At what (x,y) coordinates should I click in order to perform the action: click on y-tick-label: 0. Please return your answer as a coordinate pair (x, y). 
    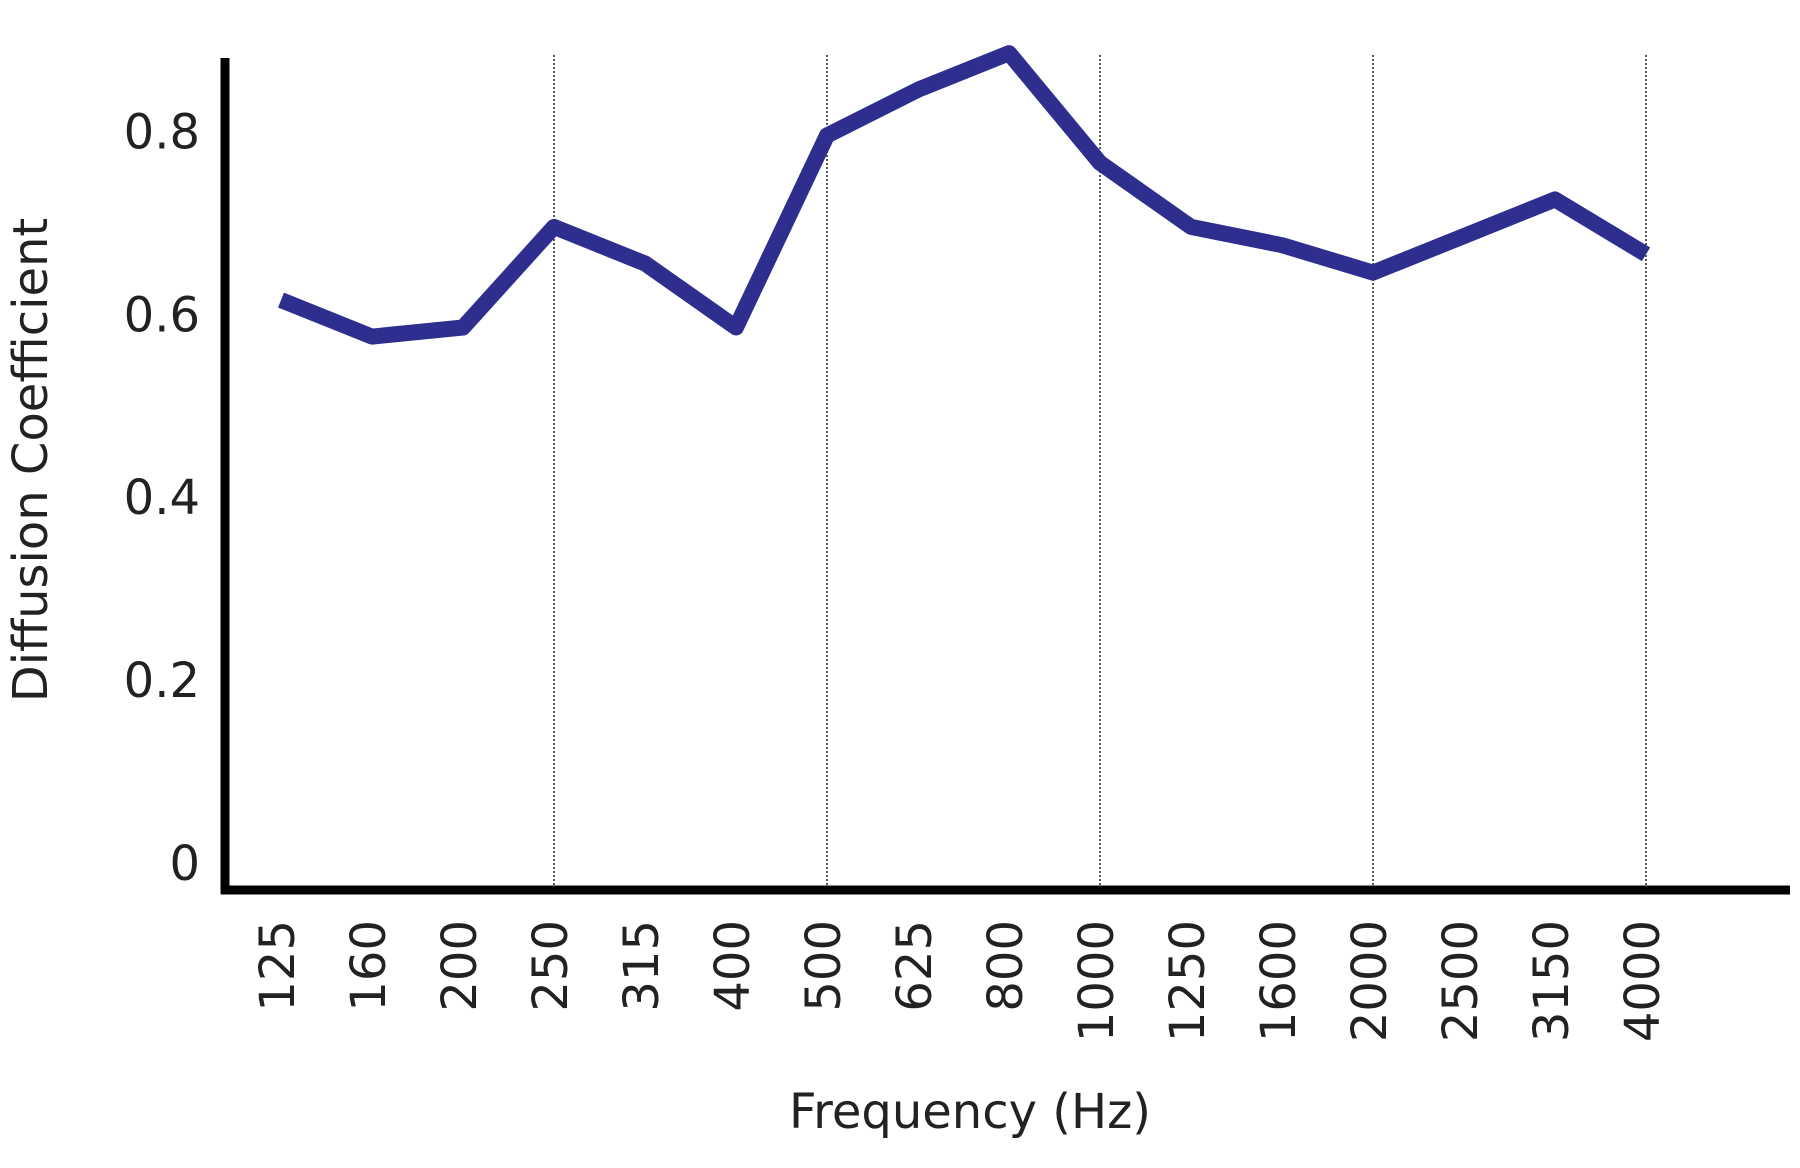
    Looking at the image, I should click on (184, 864).